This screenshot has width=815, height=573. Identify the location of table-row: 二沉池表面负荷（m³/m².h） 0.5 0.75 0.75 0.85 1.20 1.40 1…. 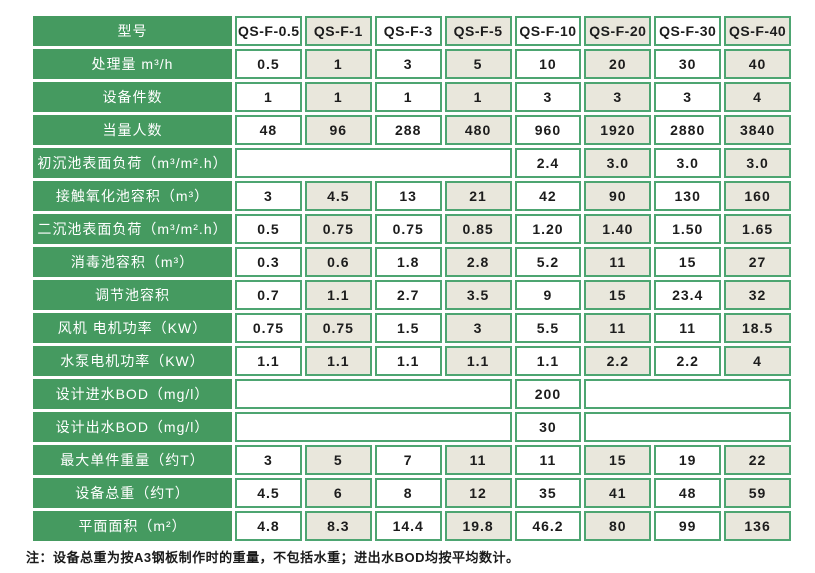
(412, 229).